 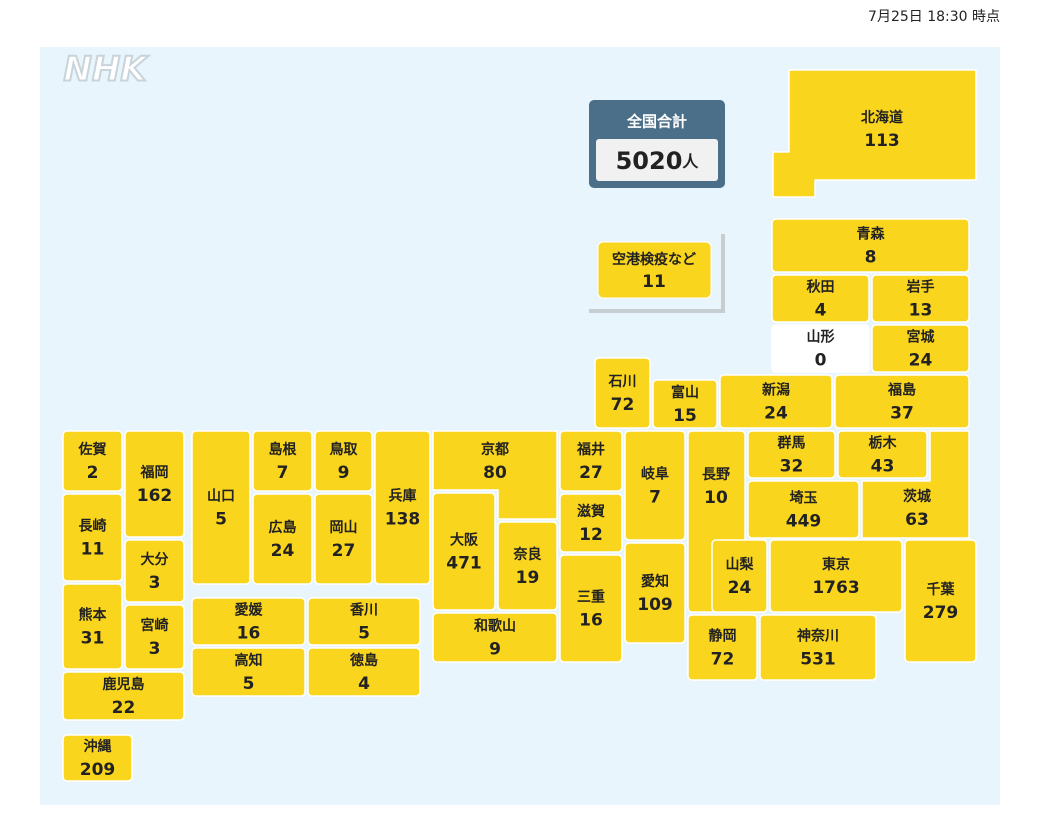 What do you see at coordinates (283, 449) in the screenshot?
I see `prefecture-name: 島根` at bounding box center [283, 449].